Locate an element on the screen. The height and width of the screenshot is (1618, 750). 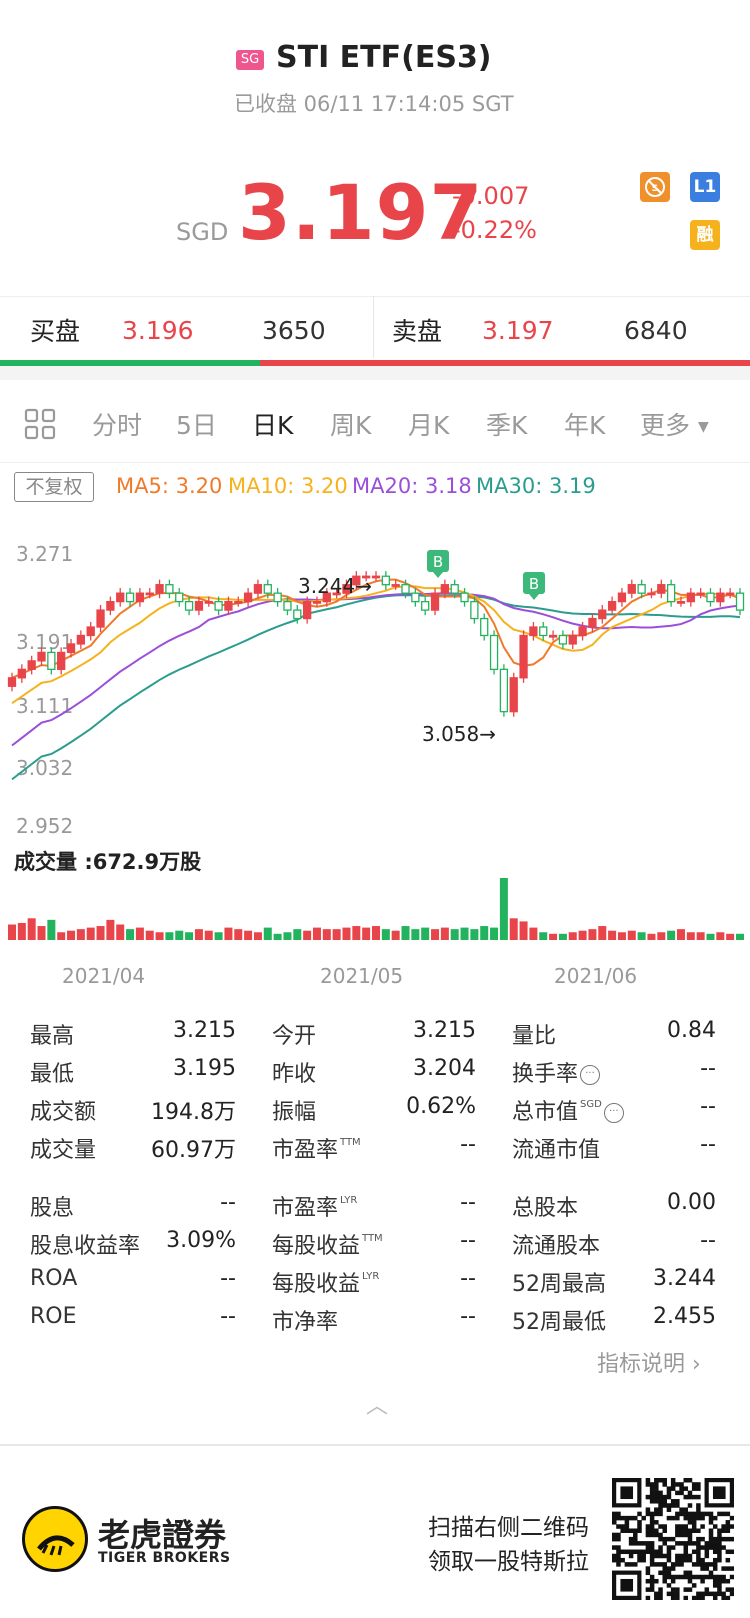
indicator-explain-link: 指标说明 › is located at coordinates (649, 1364).